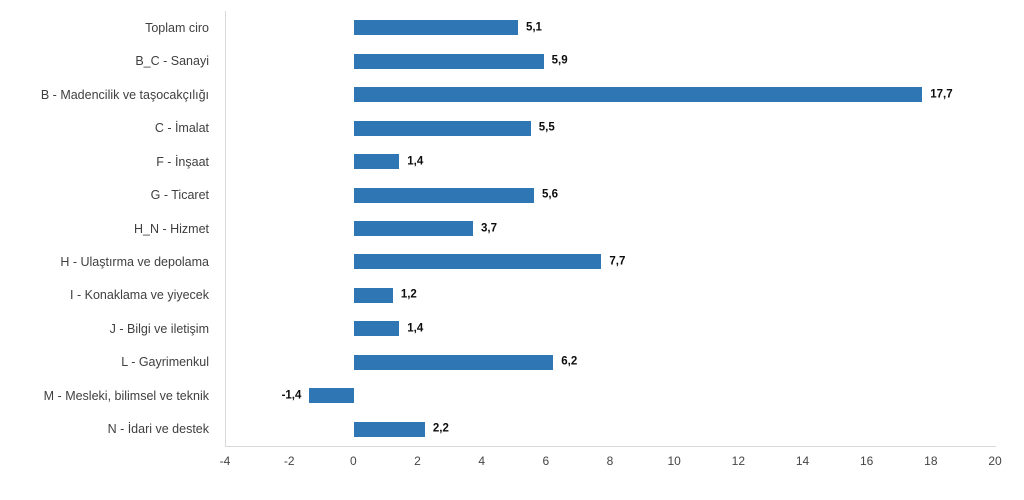  I want to click on category-label: N - İdari ve destek, so click(158, 429).